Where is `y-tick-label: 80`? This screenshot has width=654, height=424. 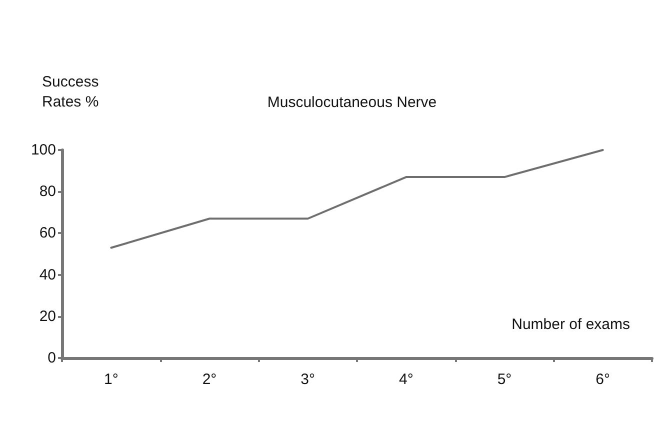 y-tick-label: 80 is located at coordinates (47, 191).